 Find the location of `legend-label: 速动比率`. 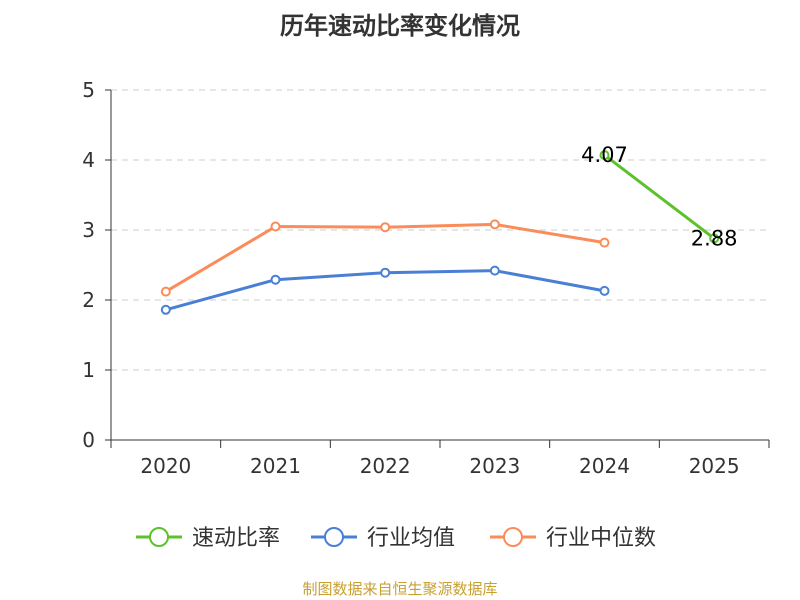

legend-label: 速动比率 is located at coordinates (236, 538).